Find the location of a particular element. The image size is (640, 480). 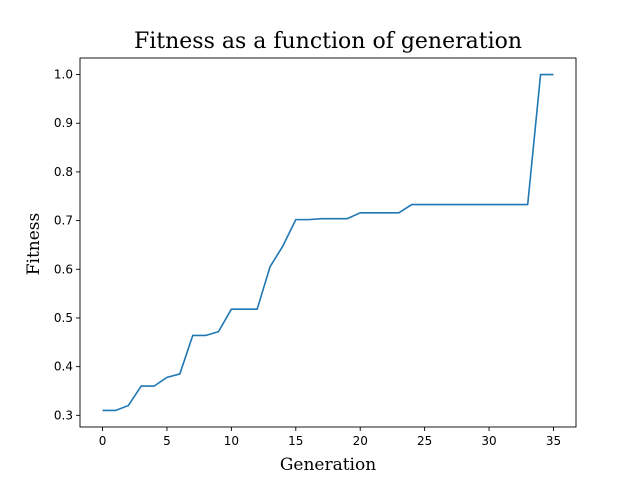

x-tick-label: 30 is located at coordinates (488, 441).